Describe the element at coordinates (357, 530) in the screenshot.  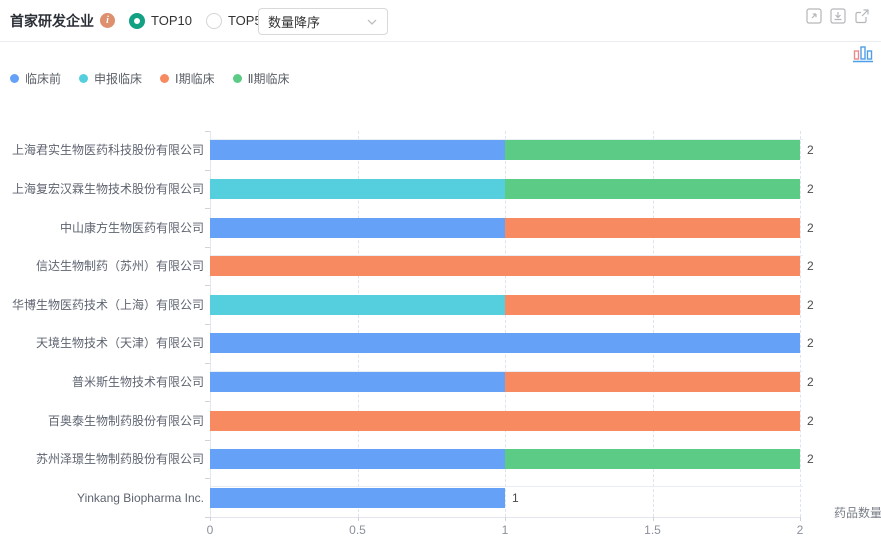
I see `x-tick-label: 0.5` at that location.